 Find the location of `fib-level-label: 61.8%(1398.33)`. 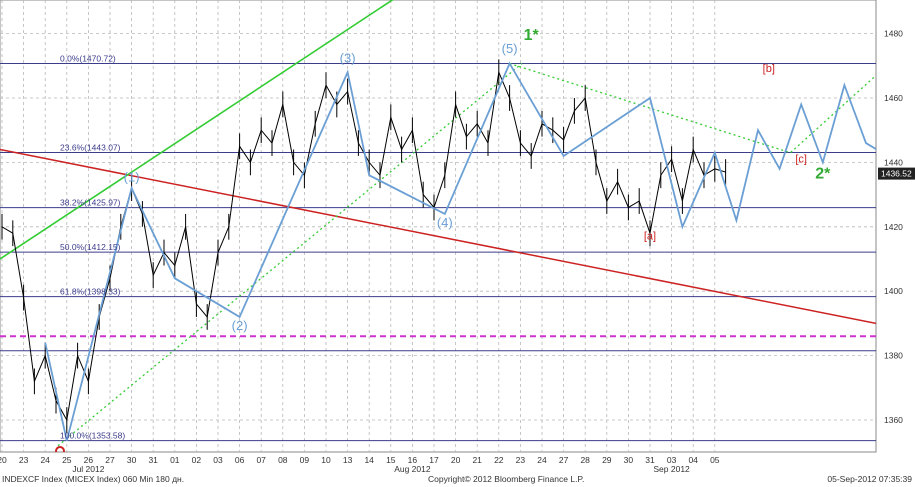

fib-level-label: 61.8%(1398.33) is located at coordinates (90, 292).